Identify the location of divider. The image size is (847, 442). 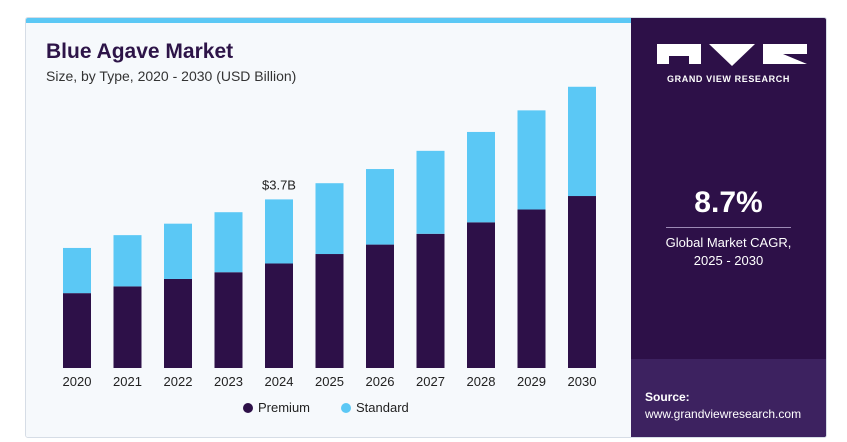
(728, 227).